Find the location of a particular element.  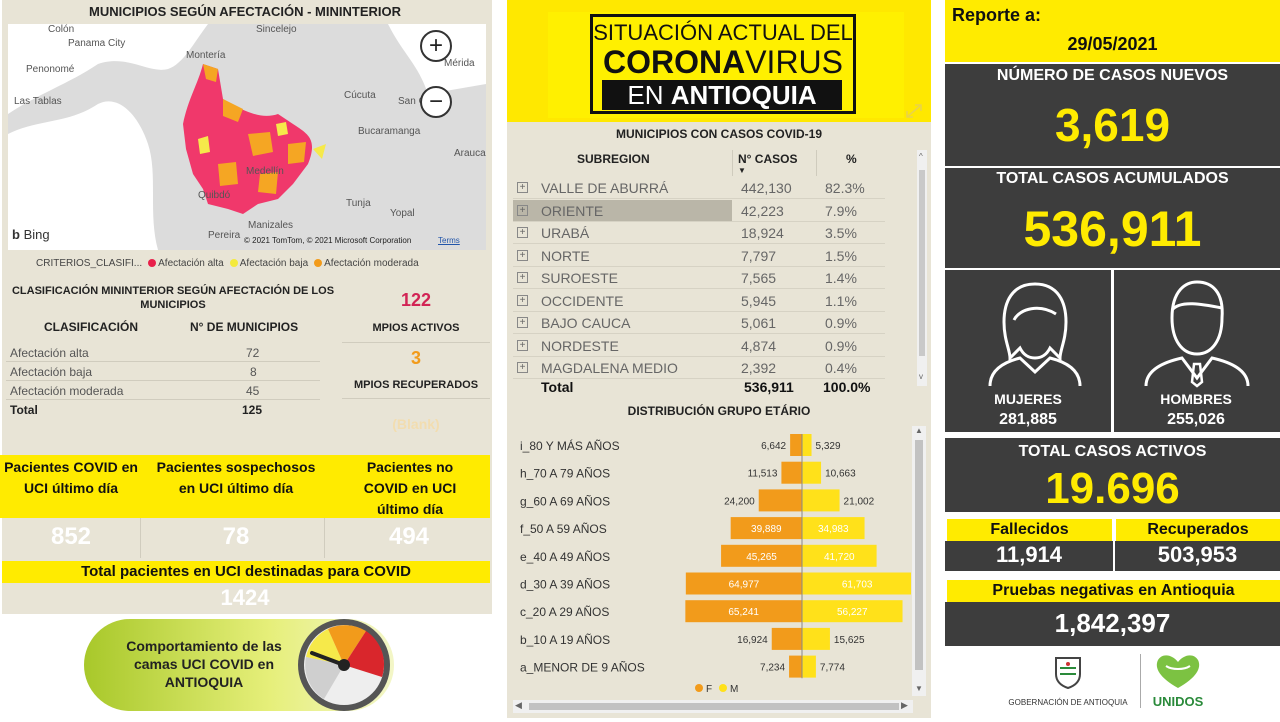

table-scrollbar: ^ v is located at coordinates (922, 268).